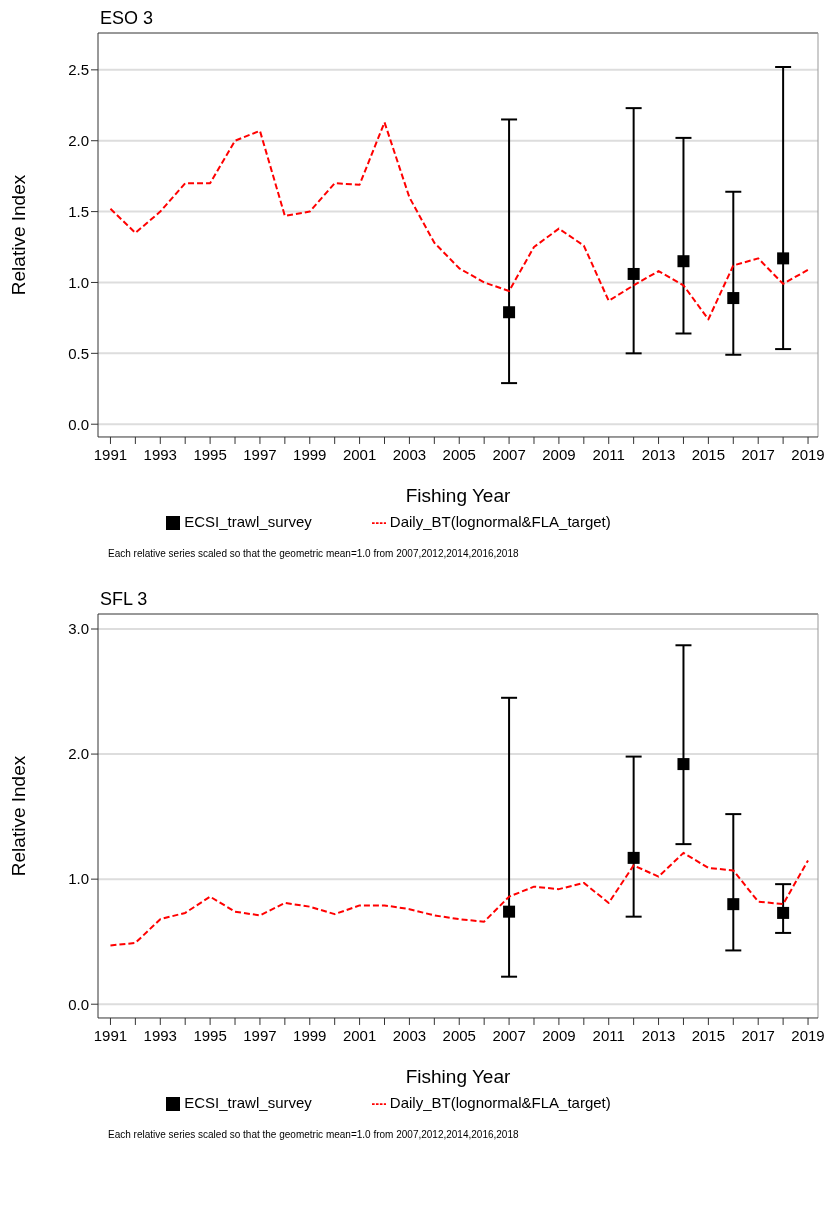 Image resolution: width=837 pixels, height=1214 pixels. Describe the element at coordinates (124, 600) in the screenshot. I see `chart-title: SFL 3` at that location.